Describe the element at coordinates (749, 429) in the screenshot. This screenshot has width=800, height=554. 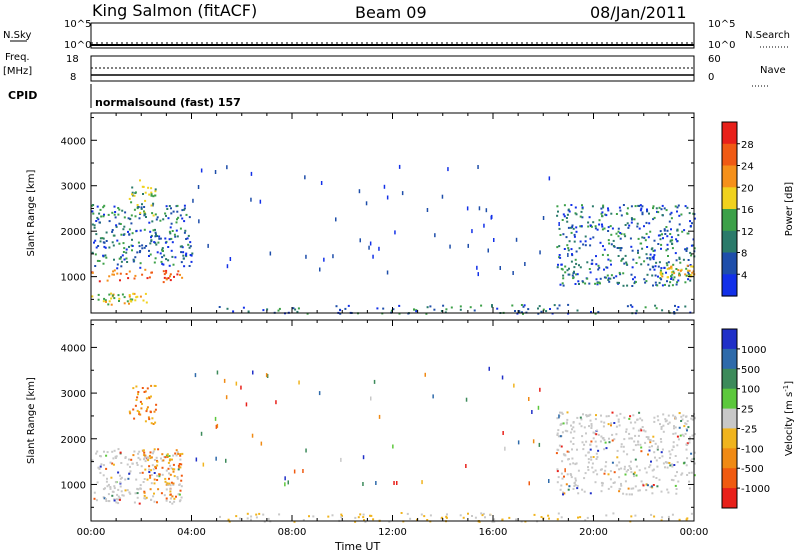
I see `colorbar-tick-label: -25` at that location.